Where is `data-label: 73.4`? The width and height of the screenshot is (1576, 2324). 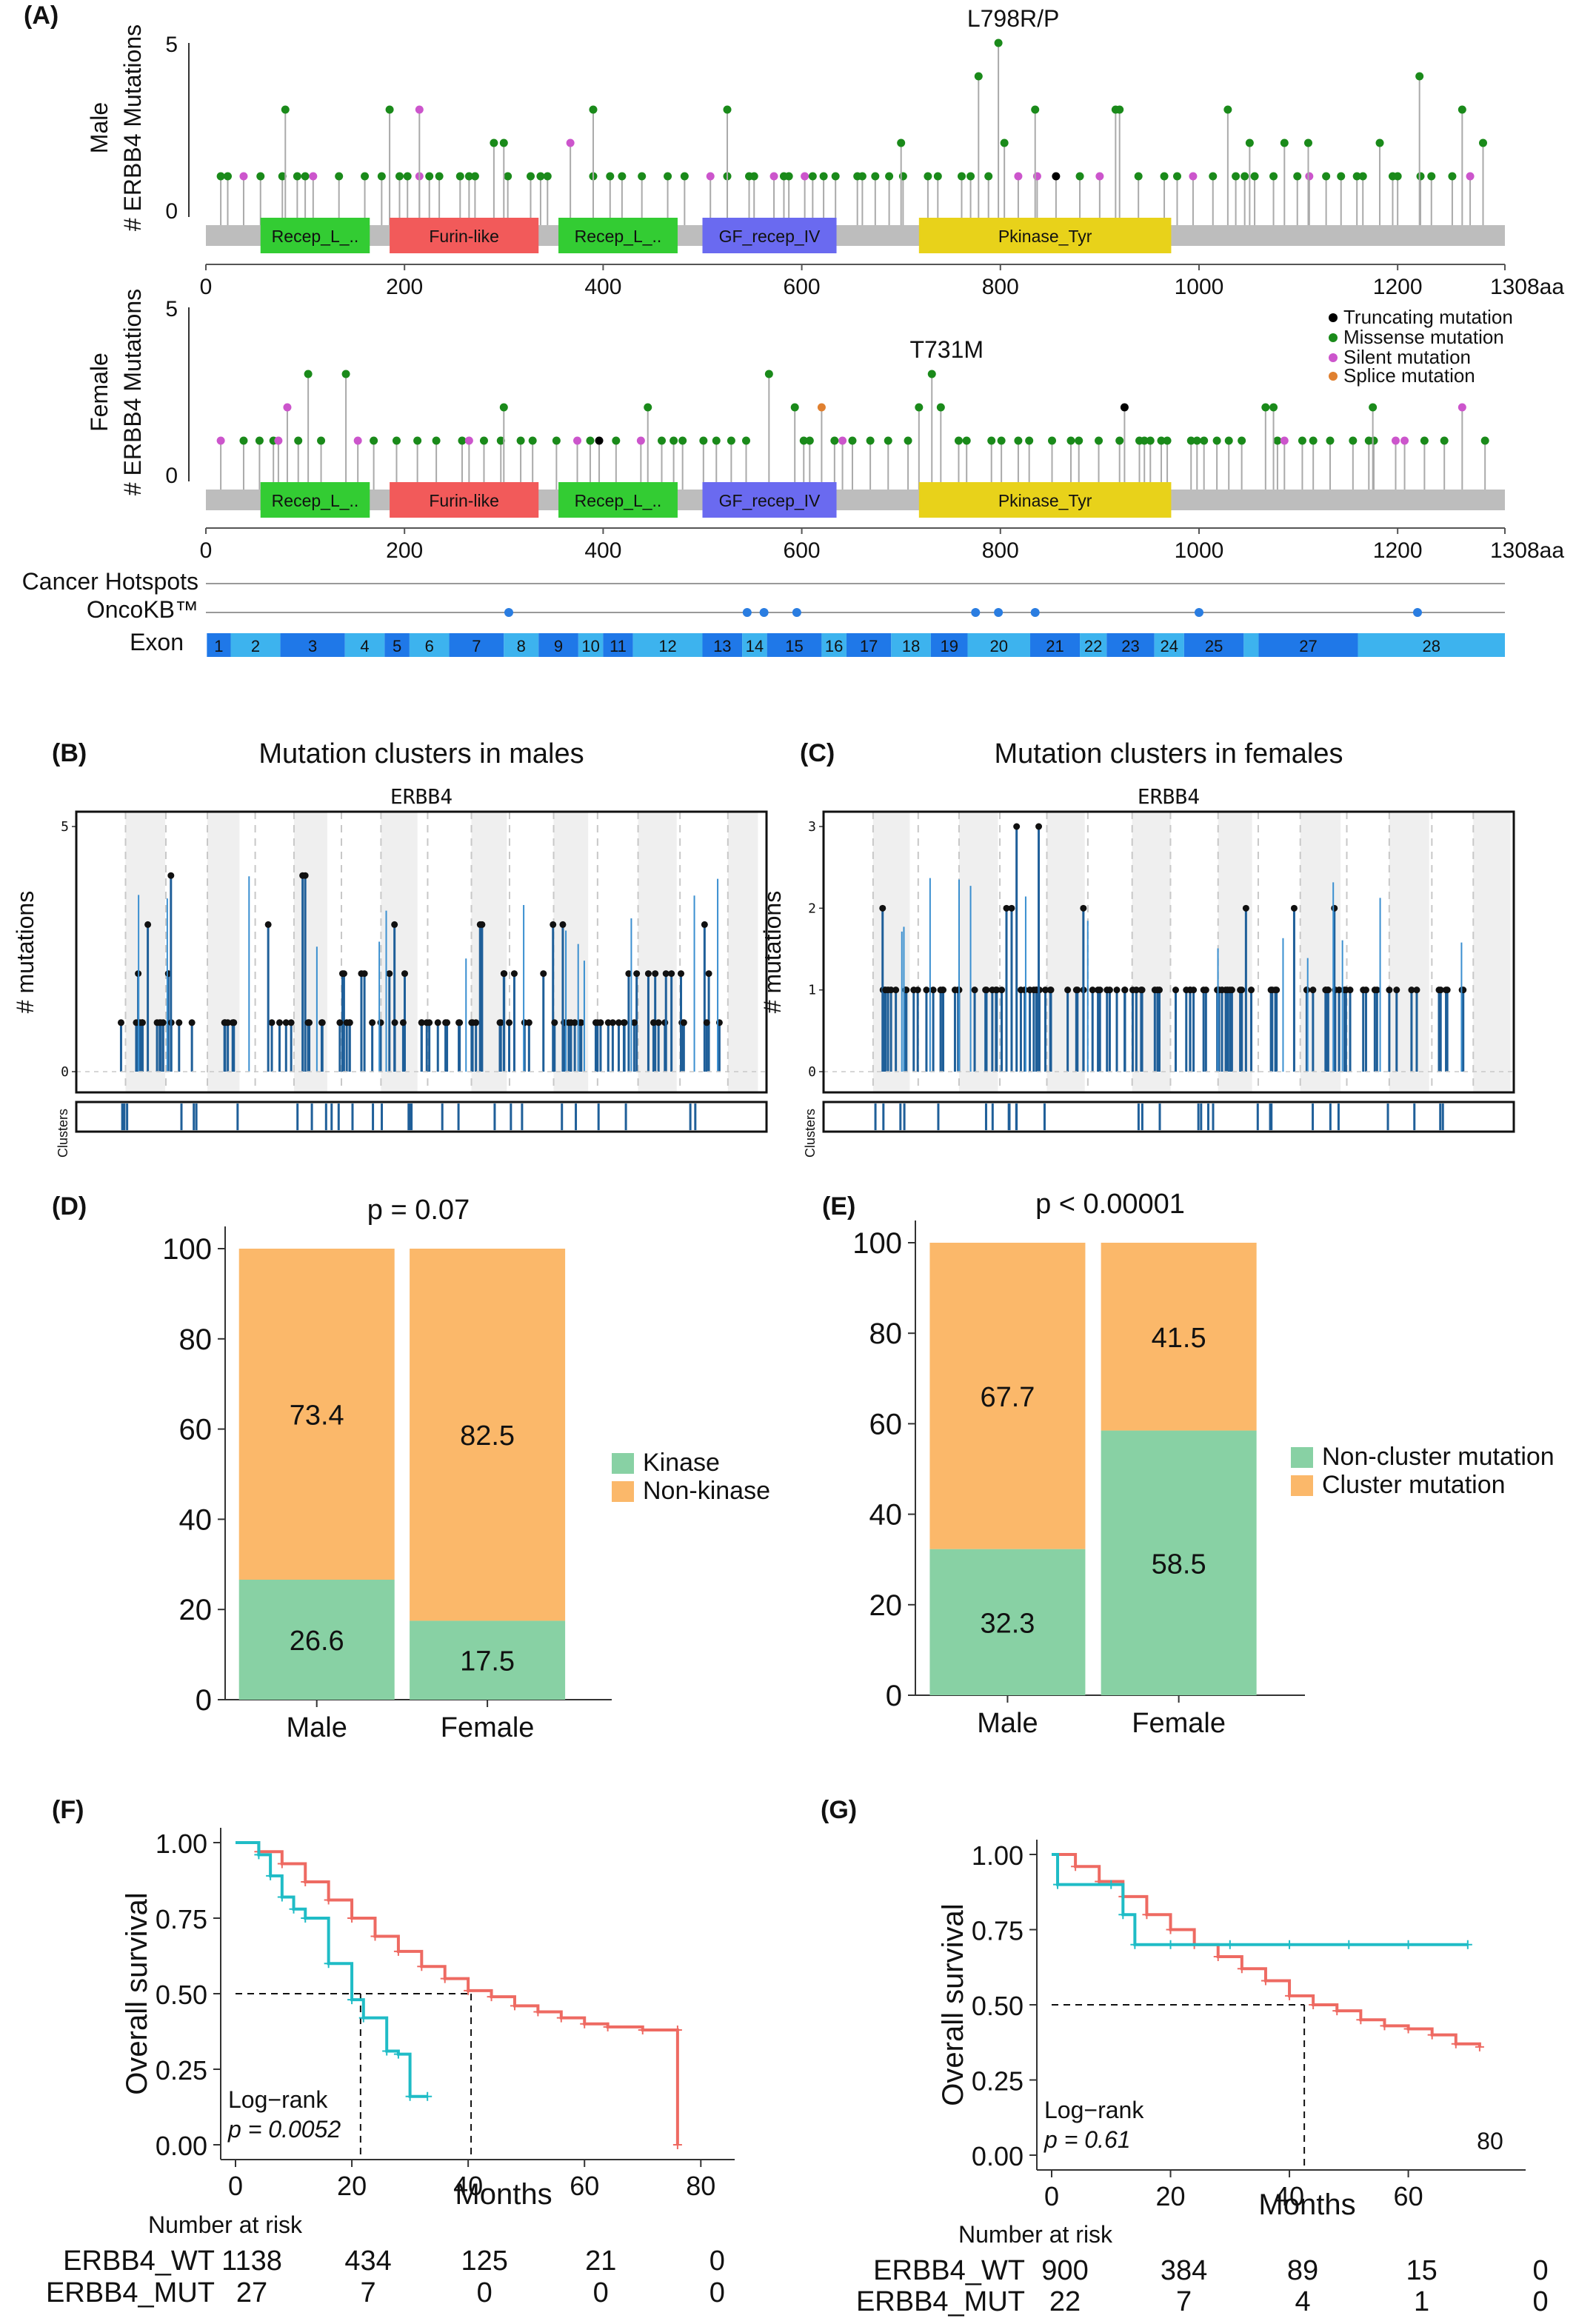
data-label: 73.4 is located at coordinates (317, 1416).